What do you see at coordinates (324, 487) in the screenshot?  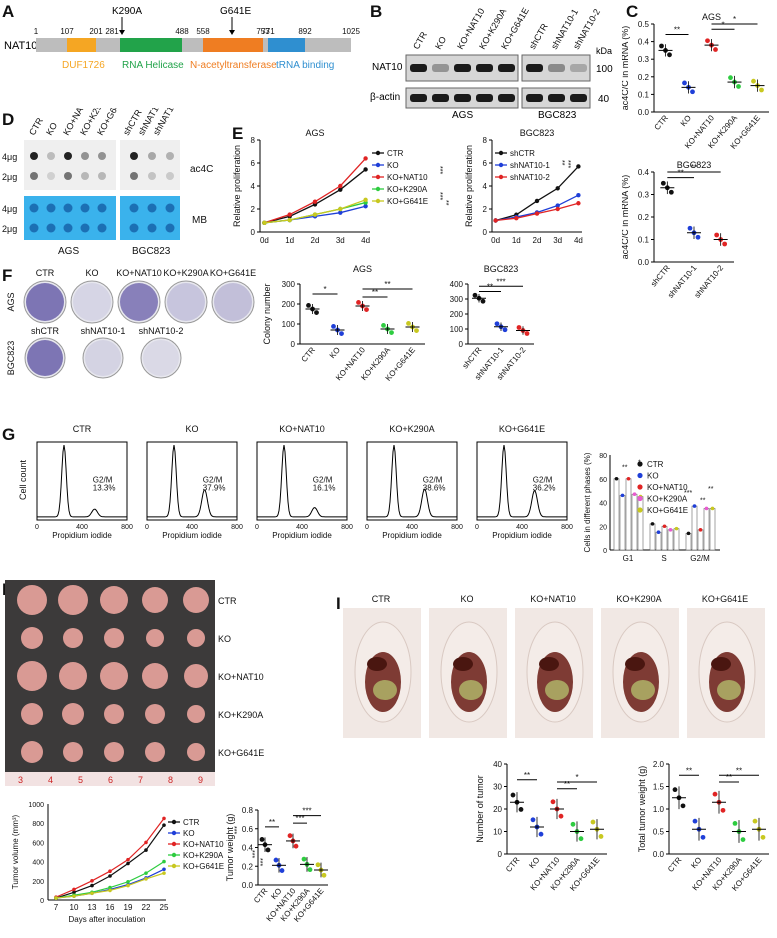 I see `g2m-percent: 16.1%` at bounding box center [324, 487].